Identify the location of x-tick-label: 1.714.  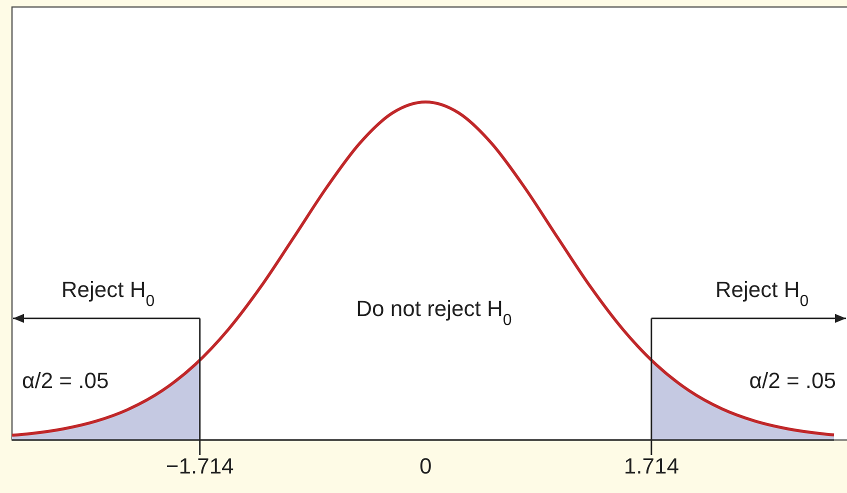
(651, 466).